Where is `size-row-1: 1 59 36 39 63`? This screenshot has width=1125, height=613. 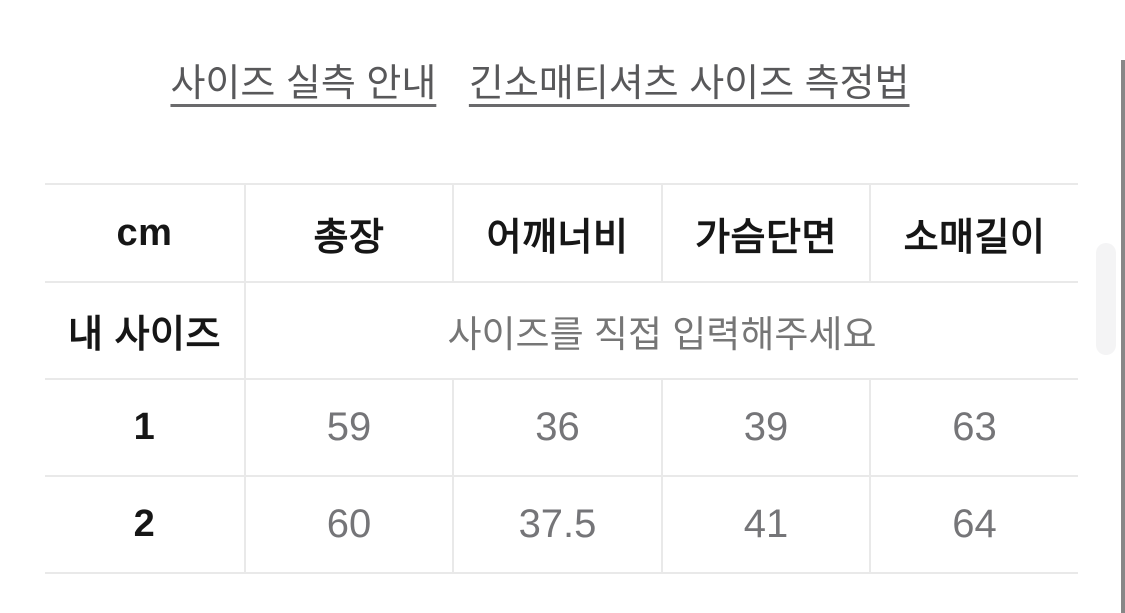
size-row-1: 1 59 36 39 63 is located at coordinates (561, 427).